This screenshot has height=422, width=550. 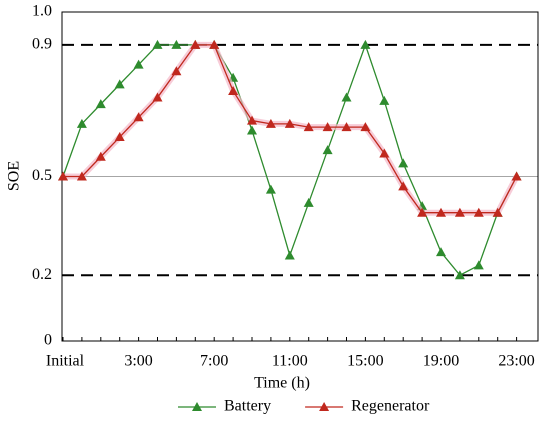 I want to click on x-axis-label: Time (h), so click(x=282, y=383).